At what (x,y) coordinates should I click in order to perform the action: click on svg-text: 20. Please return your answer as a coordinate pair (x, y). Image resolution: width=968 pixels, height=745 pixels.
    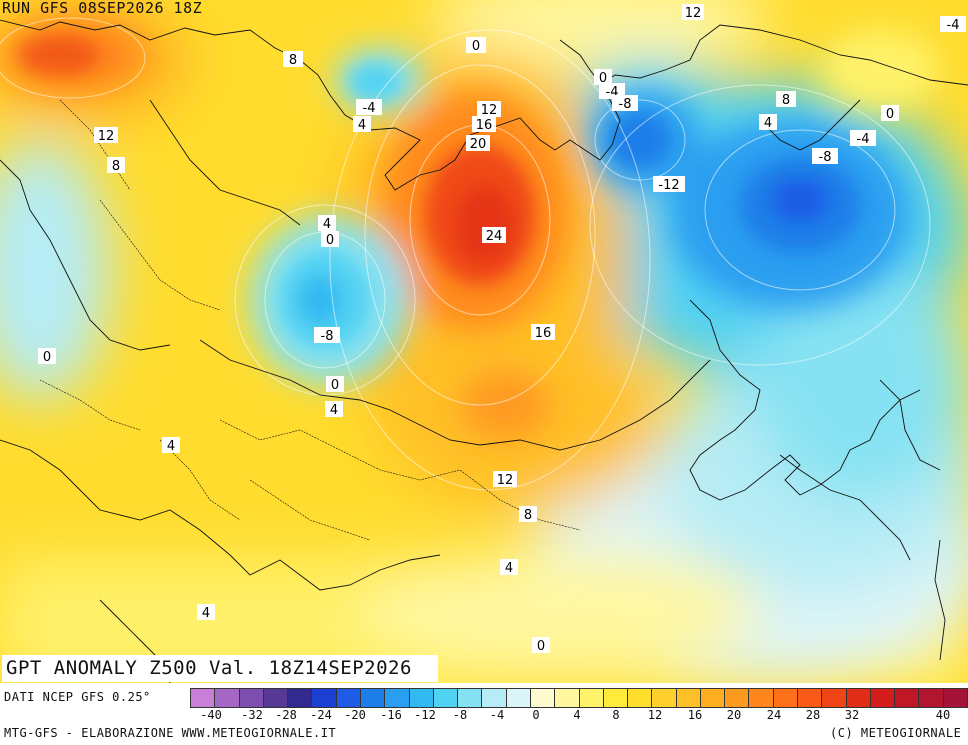
    Looking at the image, I should click on (478, 144).